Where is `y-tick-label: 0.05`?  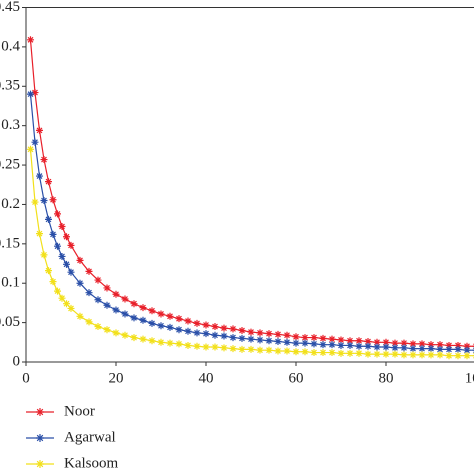 y-tick-label: 0.05 is located at coordinates (10, 322).